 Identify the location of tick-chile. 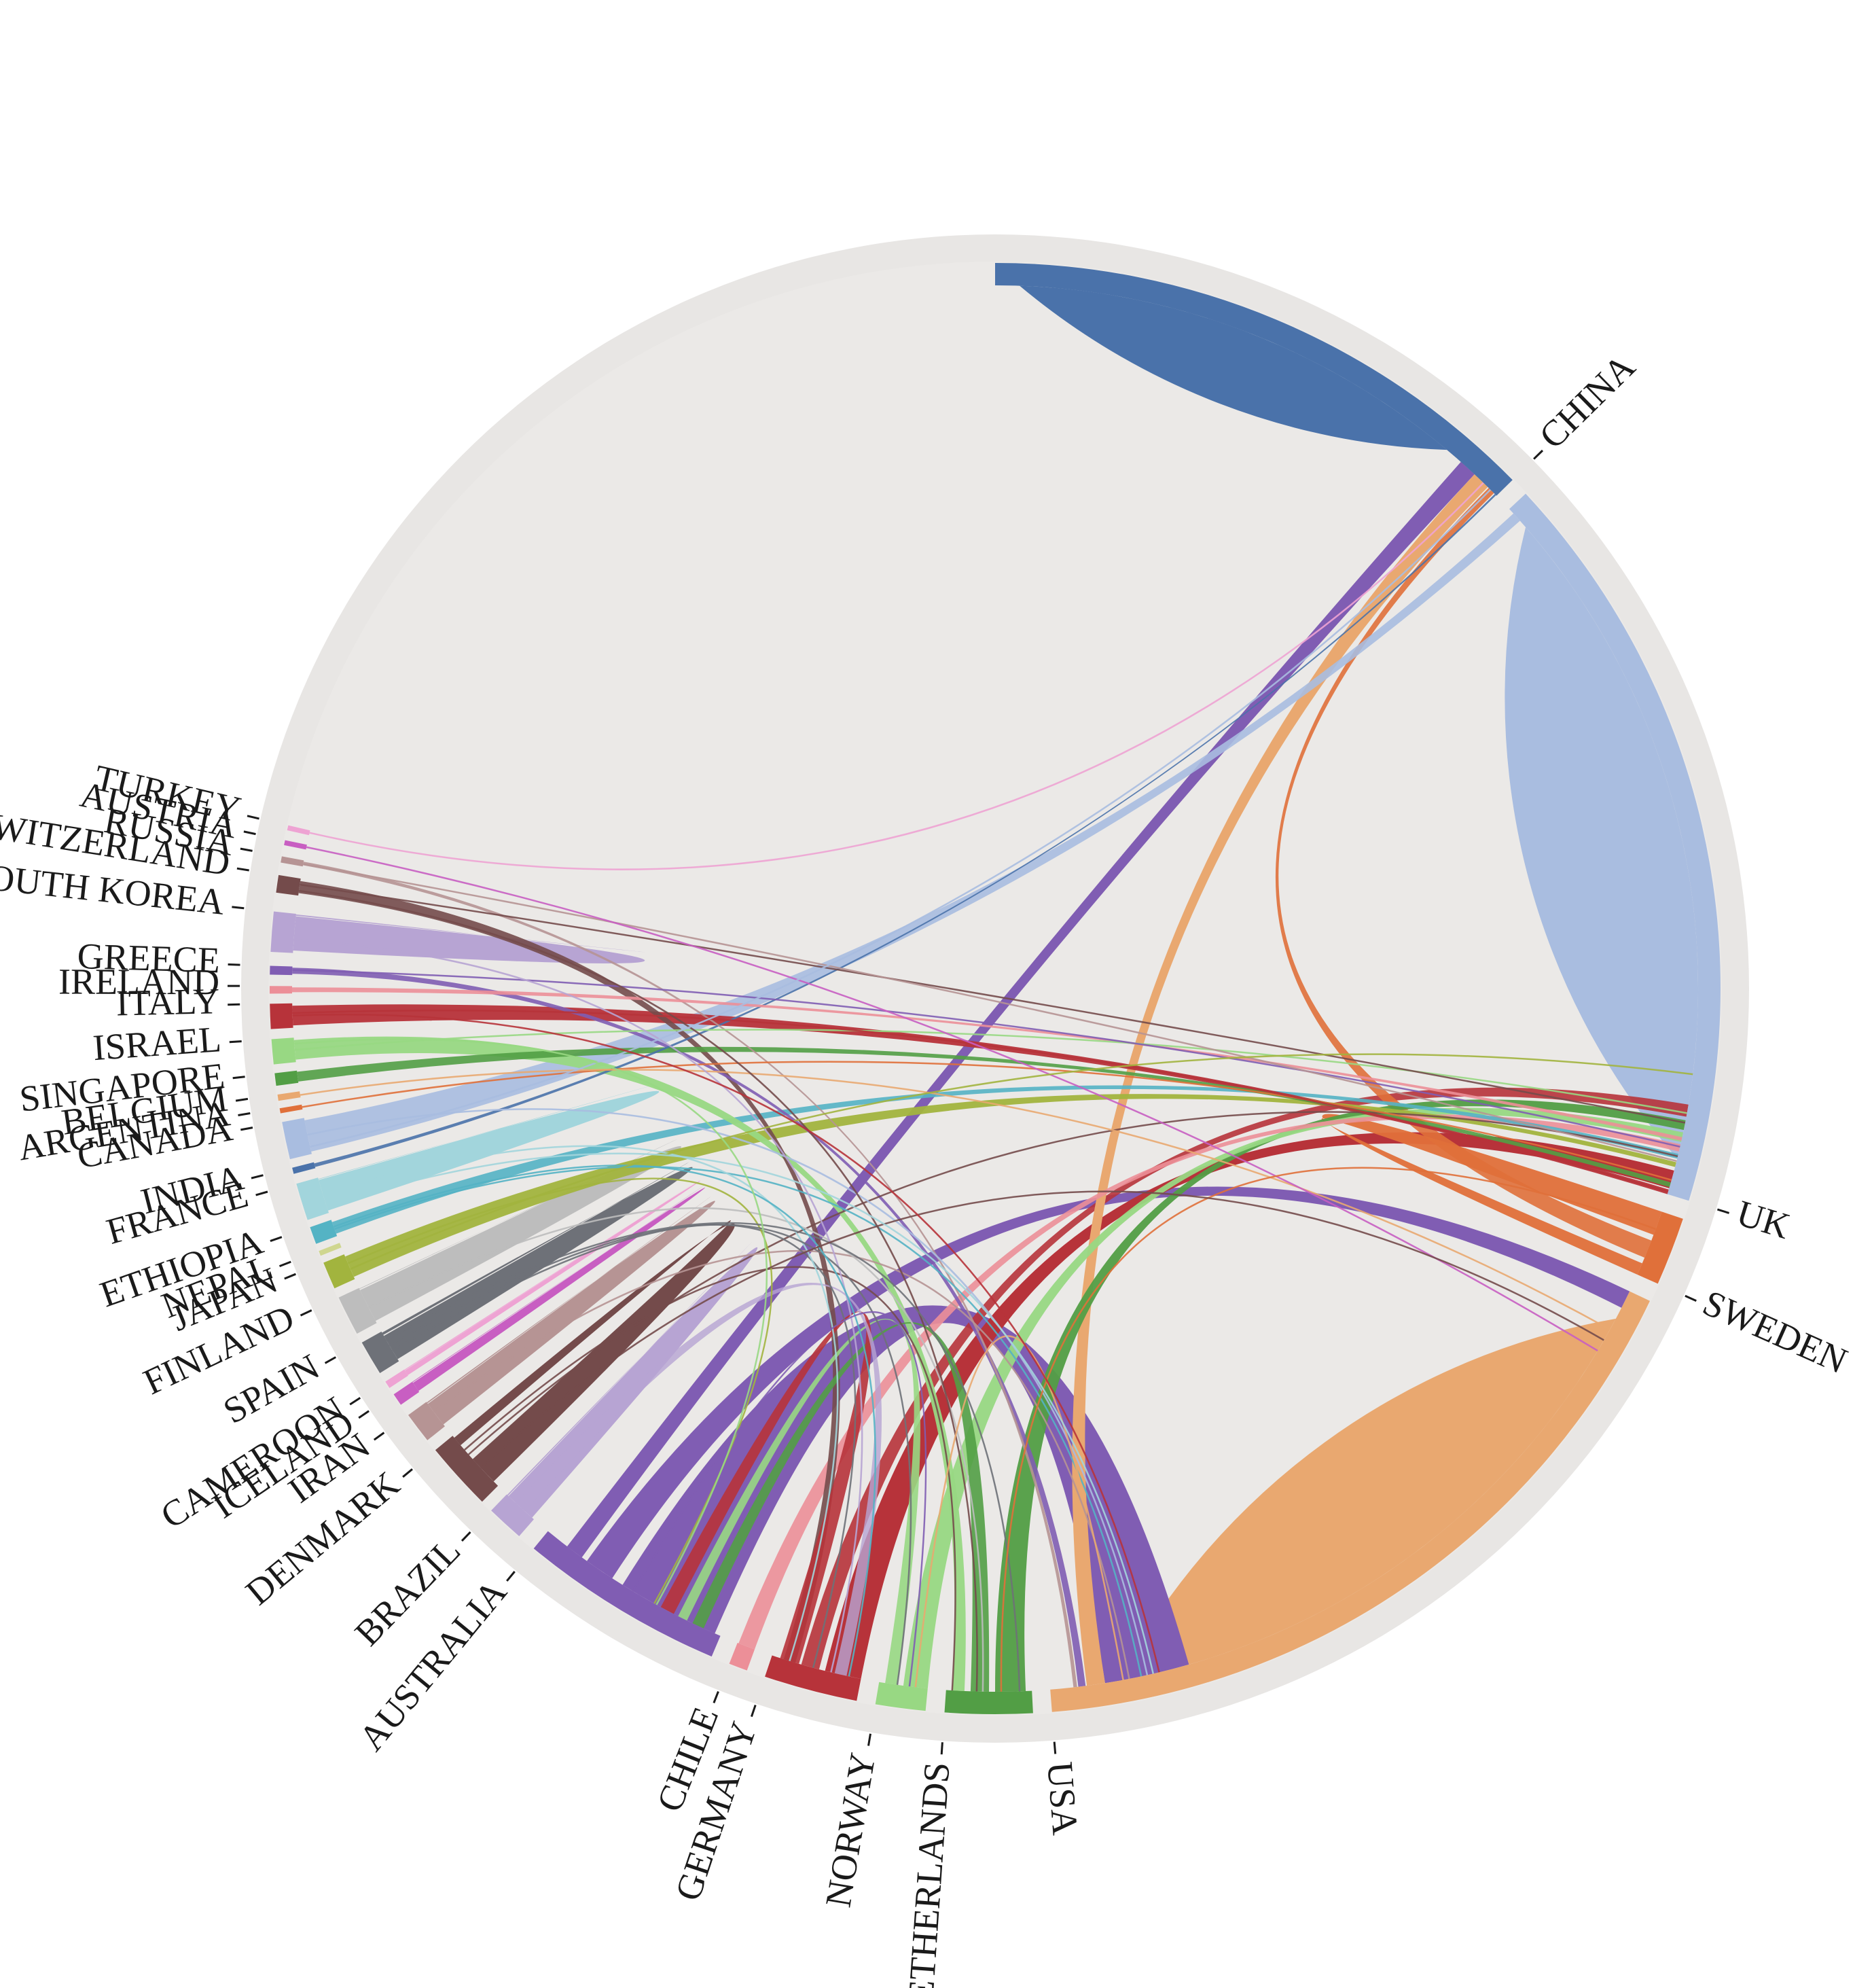
(716, 1697).